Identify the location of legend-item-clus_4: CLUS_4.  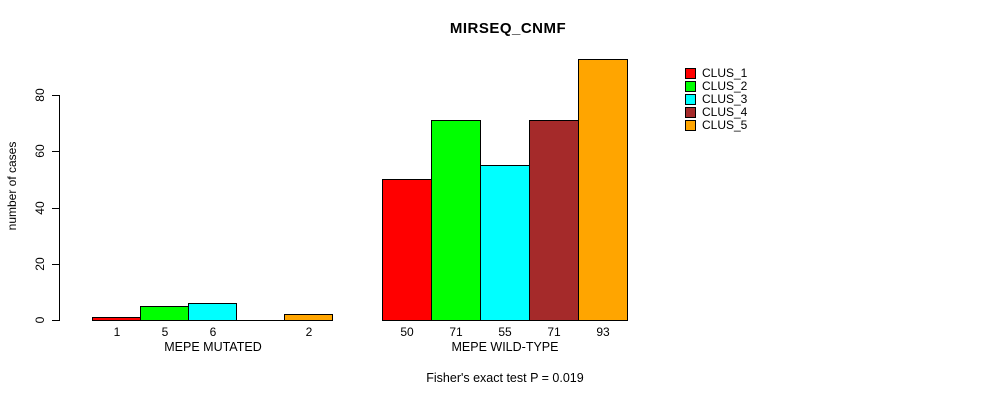
(730, 112).